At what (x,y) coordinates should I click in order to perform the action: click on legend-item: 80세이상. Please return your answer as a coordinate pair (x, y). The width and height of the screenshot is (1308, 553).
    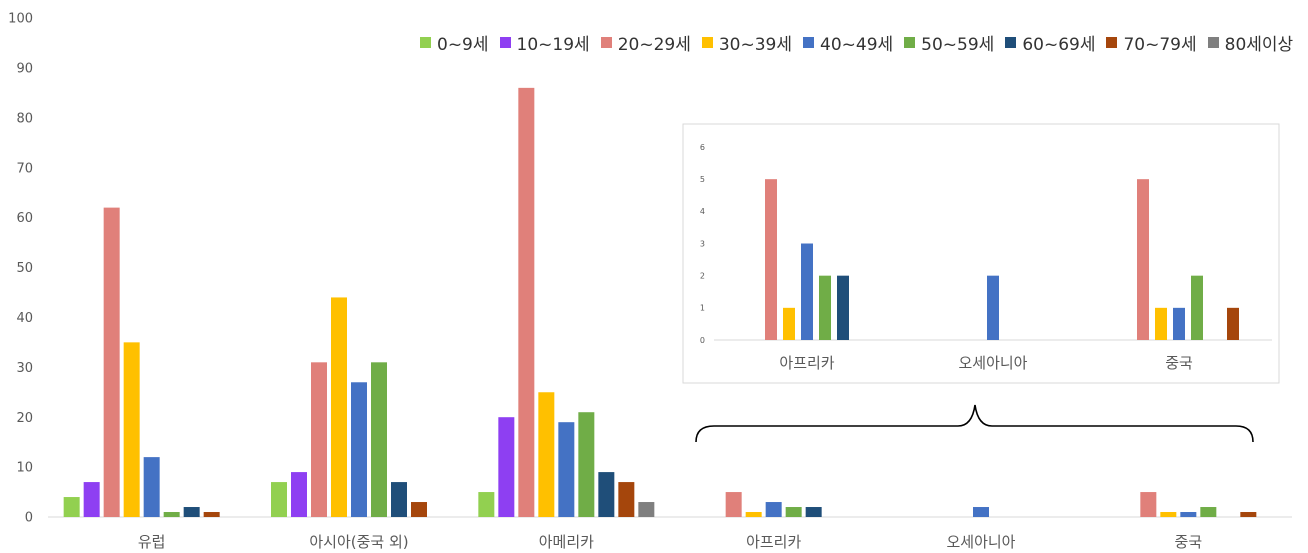
    Looking at the image, I should click on (1250, 42).